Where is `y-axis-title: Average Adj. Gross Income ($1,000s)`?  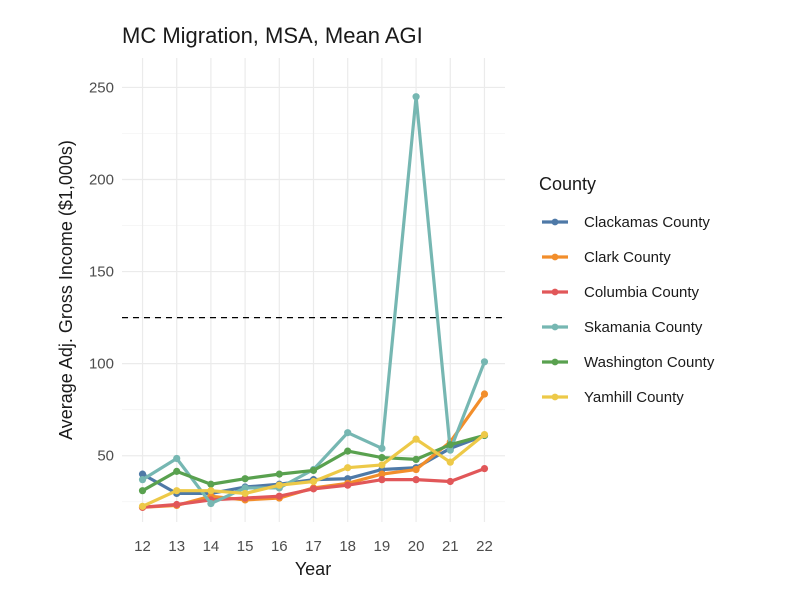 y-axis-title: Average Adj. Gross Income ($1,000s) is located at coordinates (66, 290).